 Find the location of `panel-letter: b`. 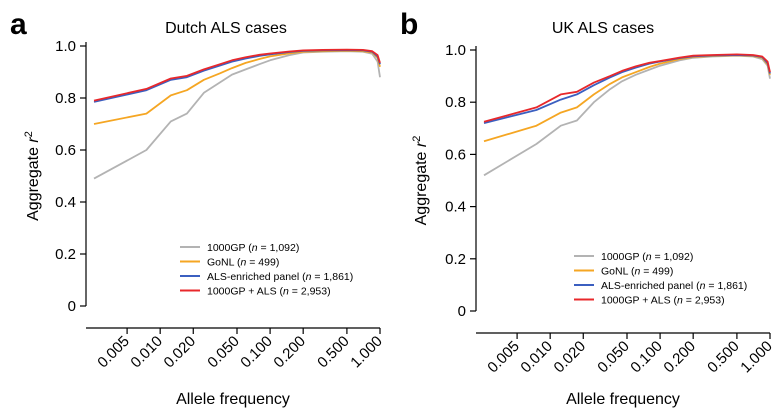

panel-letter: b is located at coordinates (409, 24).